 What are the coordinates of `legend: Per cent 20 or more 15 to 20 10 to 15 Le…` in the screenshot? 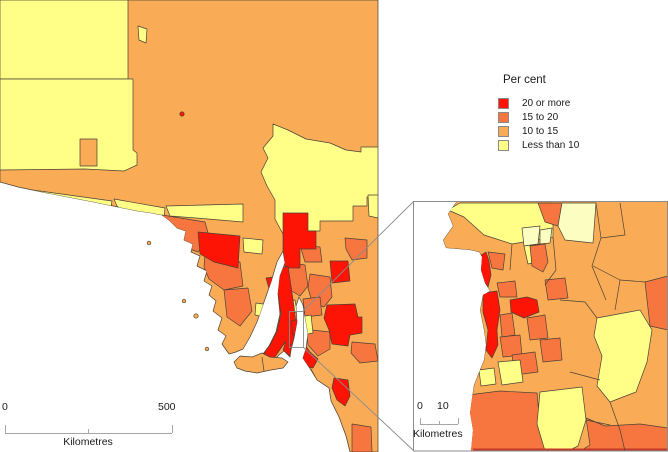 It's located at (538, 114).